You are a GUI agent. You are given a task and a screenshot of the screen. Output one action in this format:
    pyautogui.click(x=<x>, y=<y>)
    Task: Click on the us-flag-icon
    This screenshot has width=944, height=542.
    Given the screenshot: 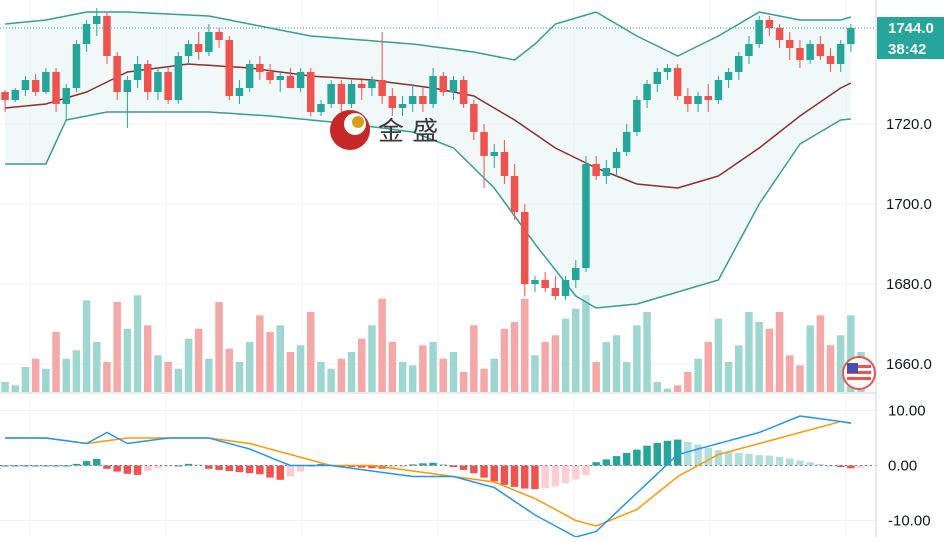 What is the action you would take?
    pyautogui.click(x=859, y=373)
    